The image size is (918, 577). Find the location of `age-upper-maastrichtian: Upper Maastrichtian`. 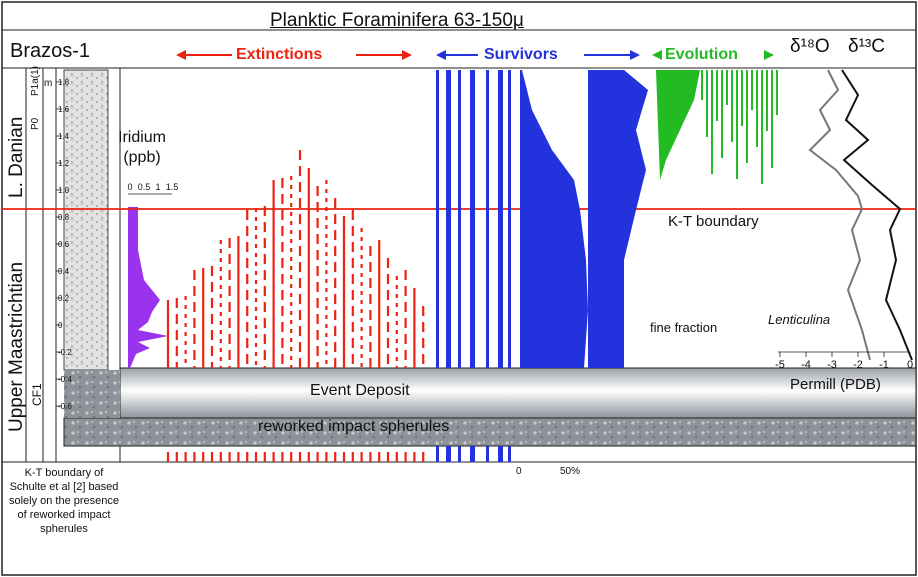

age-upper-maastrichtian: Upper Maastrichtian is located at coordinates (16, 346).